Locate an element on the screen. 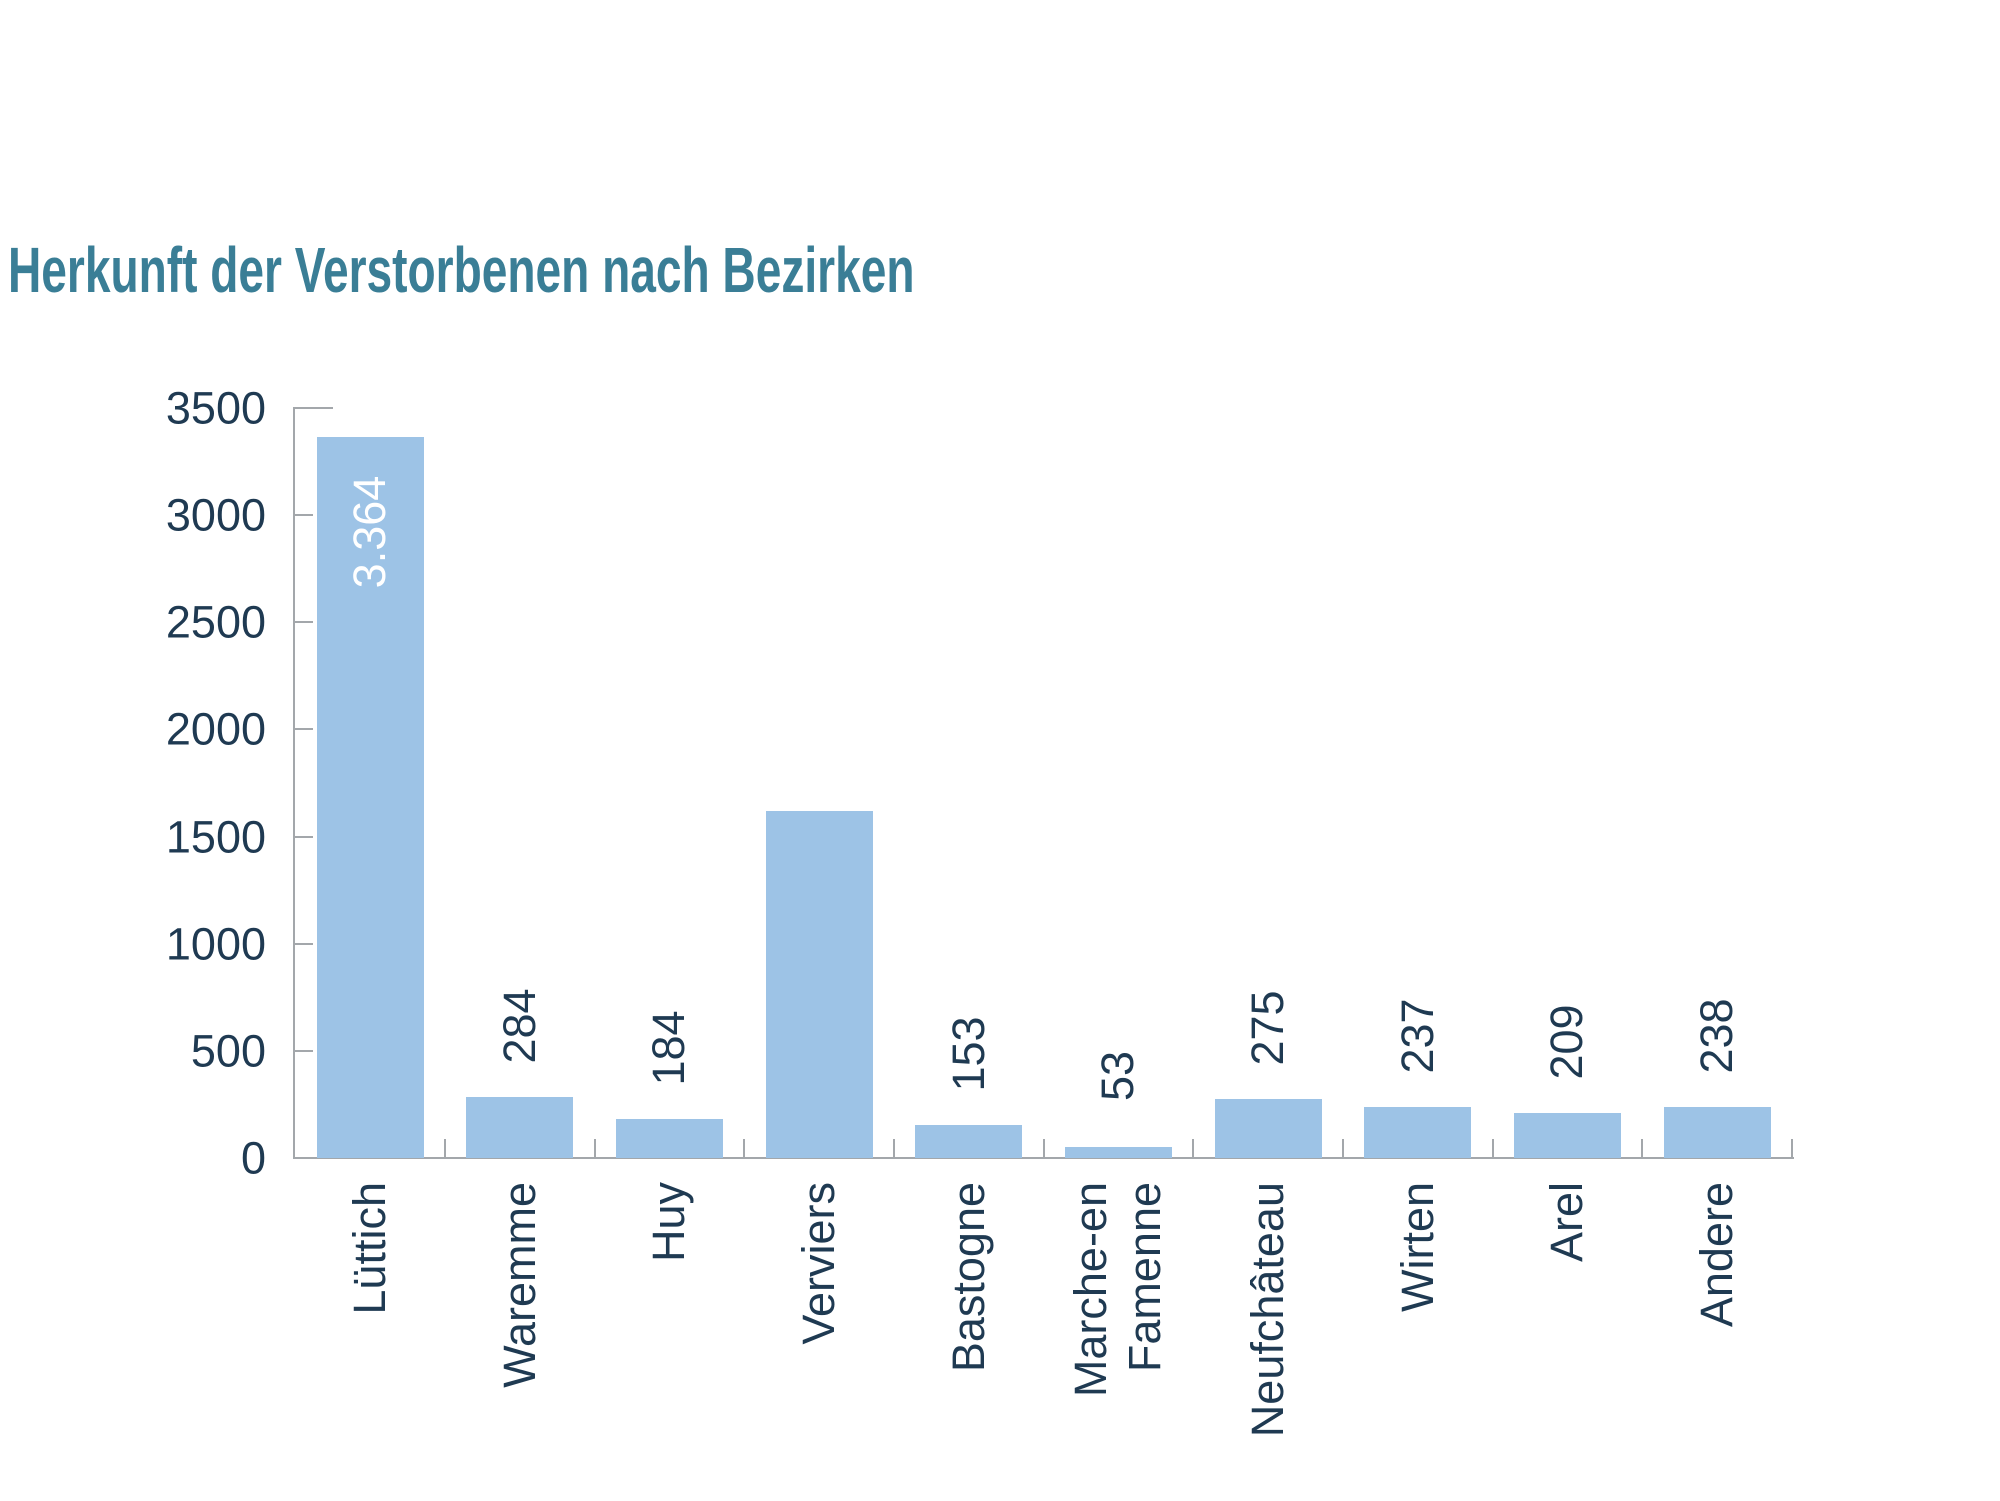 This screenshot has height=1501, width=2000. y-axis-label: 2500 is located at coordinates (215, 622).